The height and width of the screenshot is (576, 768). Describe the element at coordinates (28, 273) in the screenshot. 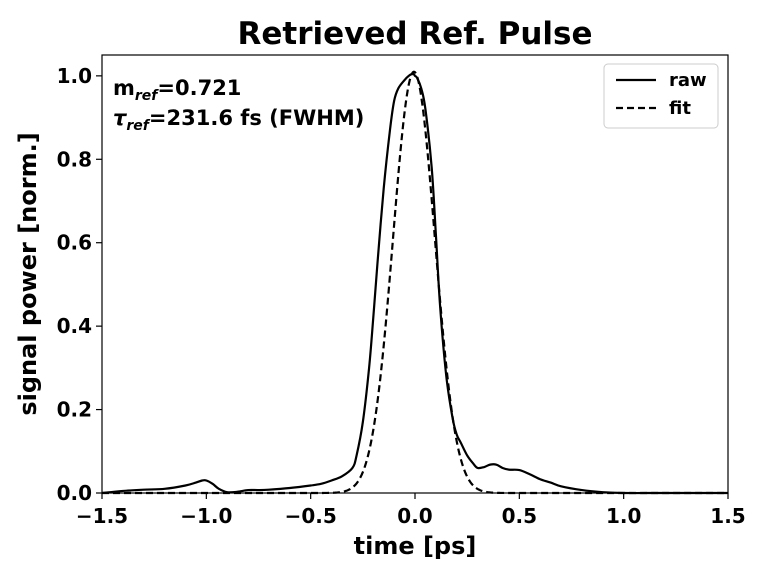

I see `y-axis-label: signal power [norm.]` at that location.